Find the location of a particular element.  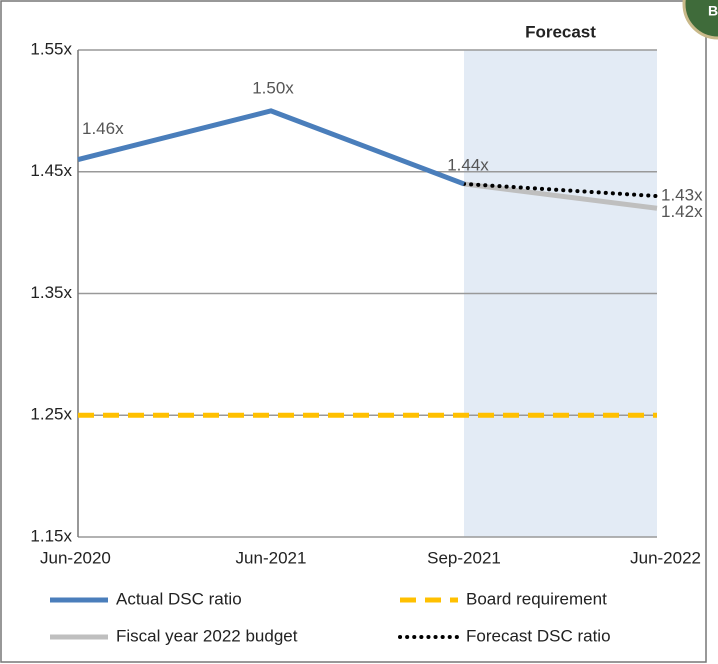

y-tick-label: 1.25x is located at coordinates (51, 414).